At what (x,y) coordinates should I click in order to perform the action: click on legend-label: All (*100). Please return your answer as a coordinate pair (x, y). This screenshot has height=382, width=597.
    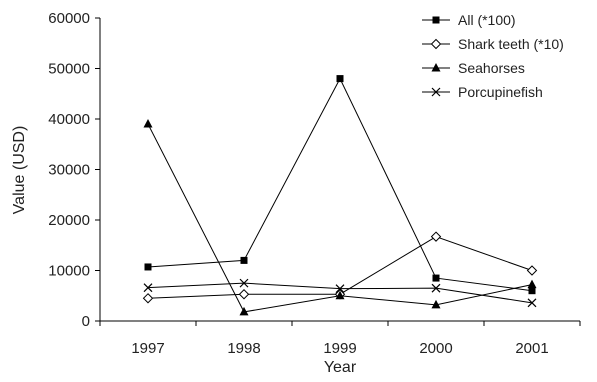
    Looking at the image, I should click on (487, 20).